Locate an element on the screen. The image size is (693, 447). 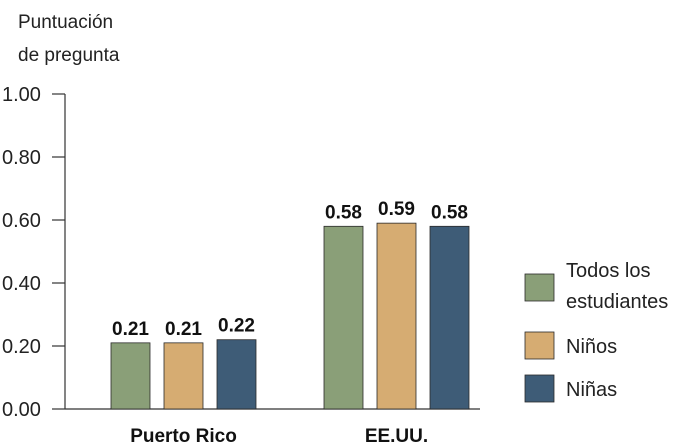
legend-item: Niñas is located at coordinates (570, 388).